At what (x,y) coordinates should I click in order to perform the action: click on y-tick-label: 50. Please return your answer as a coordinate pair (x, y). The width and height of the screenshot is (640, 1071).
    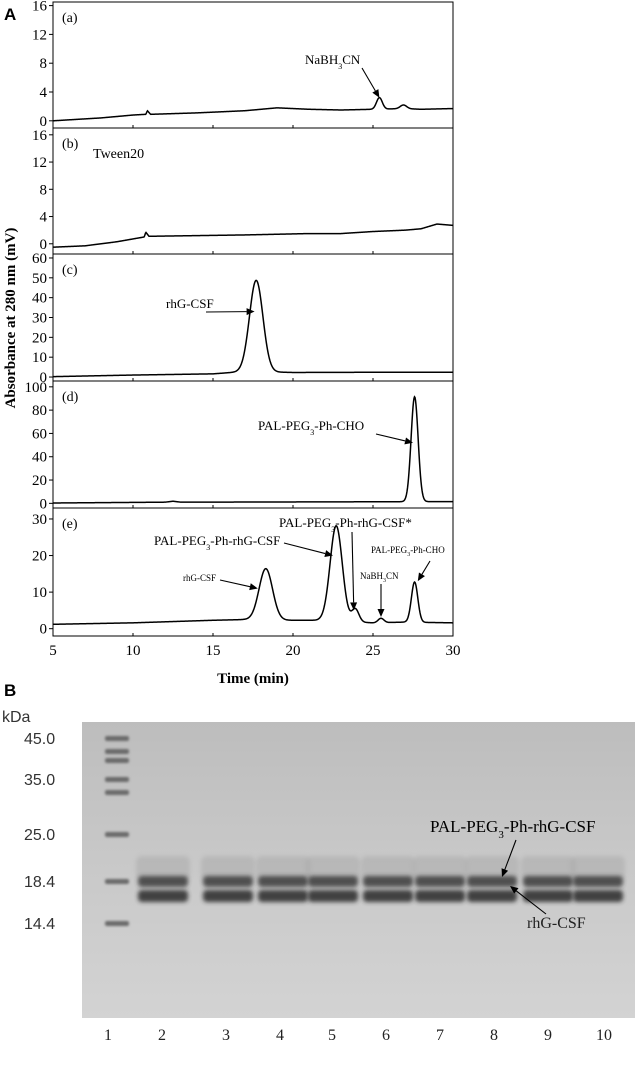
    Looking at the image, I should click on (39, 279).